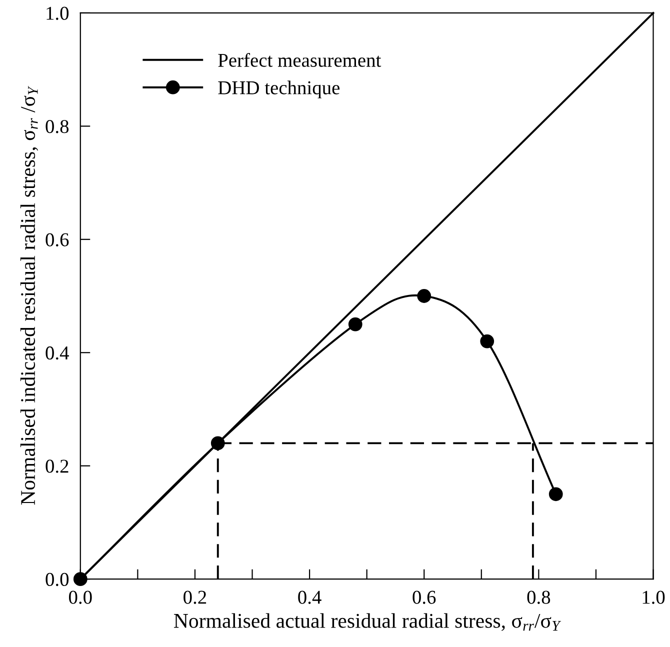 The image size is (670, 647). Describe the element at coordinates (300, 60) in the screenshot. I see `legend-label: Perfect measurement` at that location.